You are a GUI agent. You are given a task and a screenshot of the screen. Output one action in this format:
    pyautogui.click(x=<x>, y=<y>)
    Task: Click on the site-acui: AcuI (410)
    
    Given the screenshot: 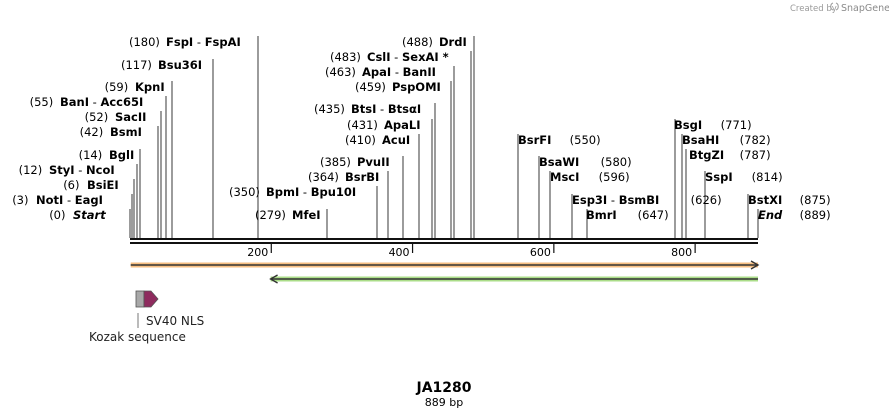 What is the action you would take?
    pyautogui.click(x=377, y=140)
    